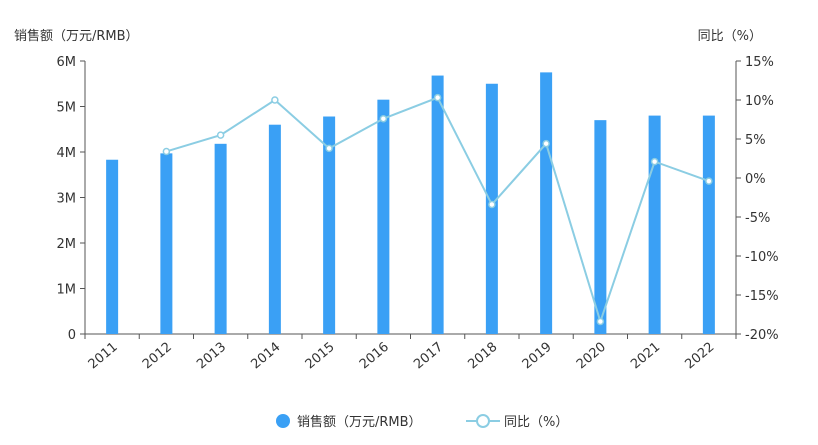  What do you see at coordinates (437, 97) in the screenshot?
I see `yoy-point-2017` at bounding box center [437, 97].